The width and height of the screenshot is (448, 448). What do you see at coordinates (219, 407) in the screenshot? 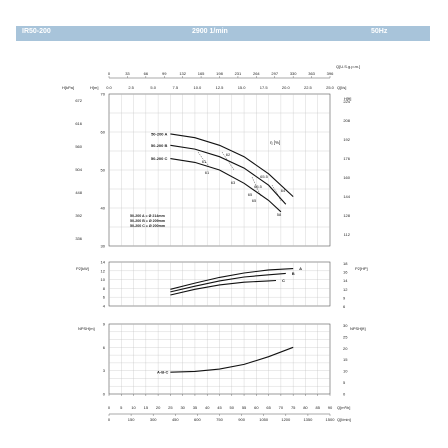
I see `x-axis-tick-label: 45` at bounding box center [219, 407].